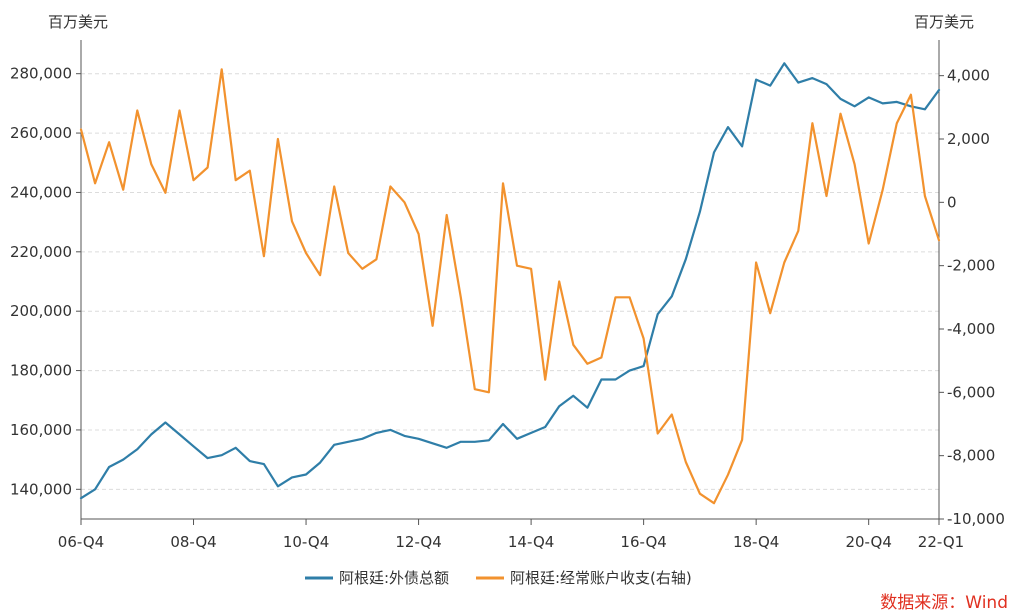  What do you see at coordinates (971, 266) in the screenshot?
I see `right-tick-label: -2,000` at bounding box center [971, 266].